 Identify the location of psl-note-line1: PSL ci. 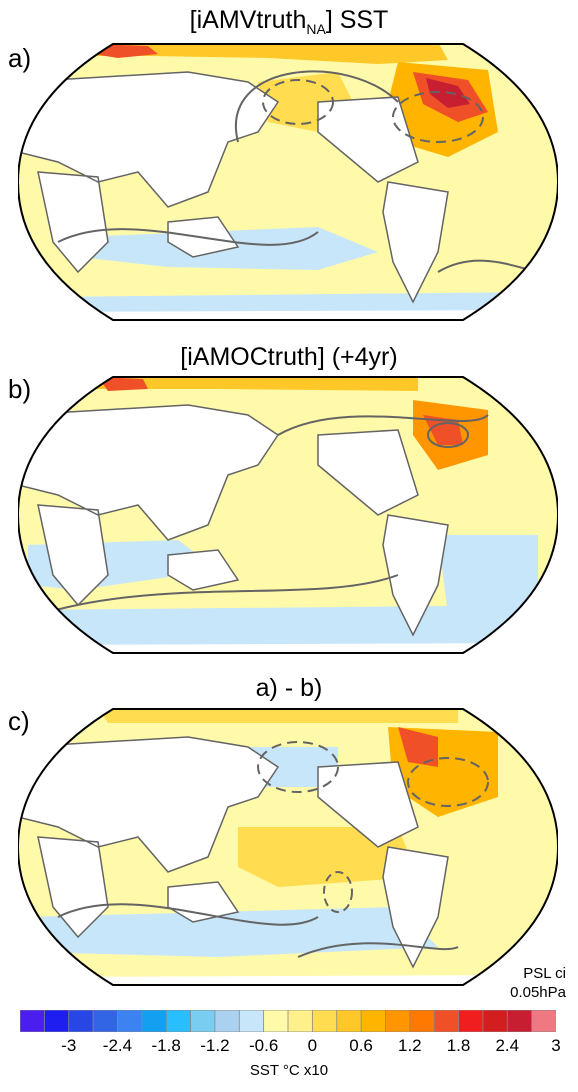
(544, 973).